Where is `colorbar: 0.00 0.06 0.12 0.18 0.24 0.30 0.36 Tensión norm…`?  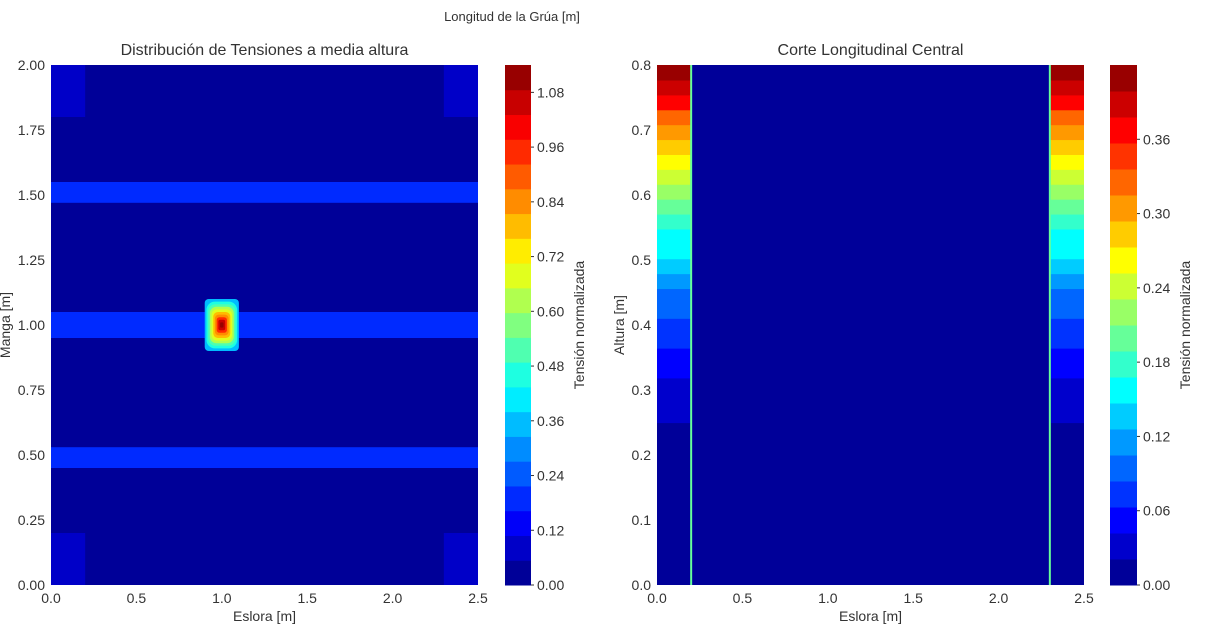 colorbar: 0.00 0.06 0.12 0.18 0.24 0.30 0.36 Tensión norm… is located at coordinates (1151, 329).